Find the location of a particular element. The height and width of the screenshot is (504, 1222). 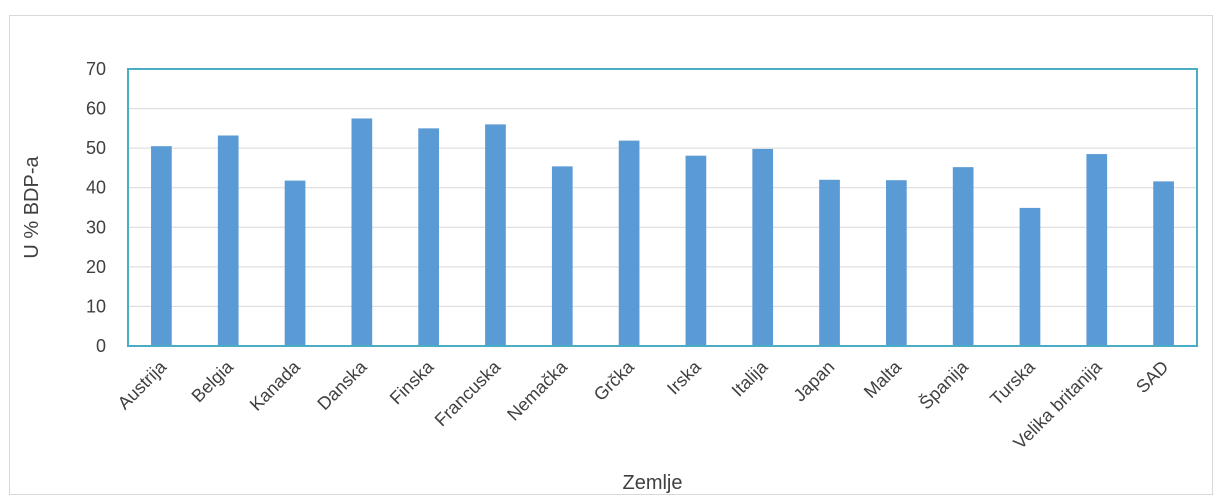

y-tick-label: 0 is located at coordinates (101, 346).